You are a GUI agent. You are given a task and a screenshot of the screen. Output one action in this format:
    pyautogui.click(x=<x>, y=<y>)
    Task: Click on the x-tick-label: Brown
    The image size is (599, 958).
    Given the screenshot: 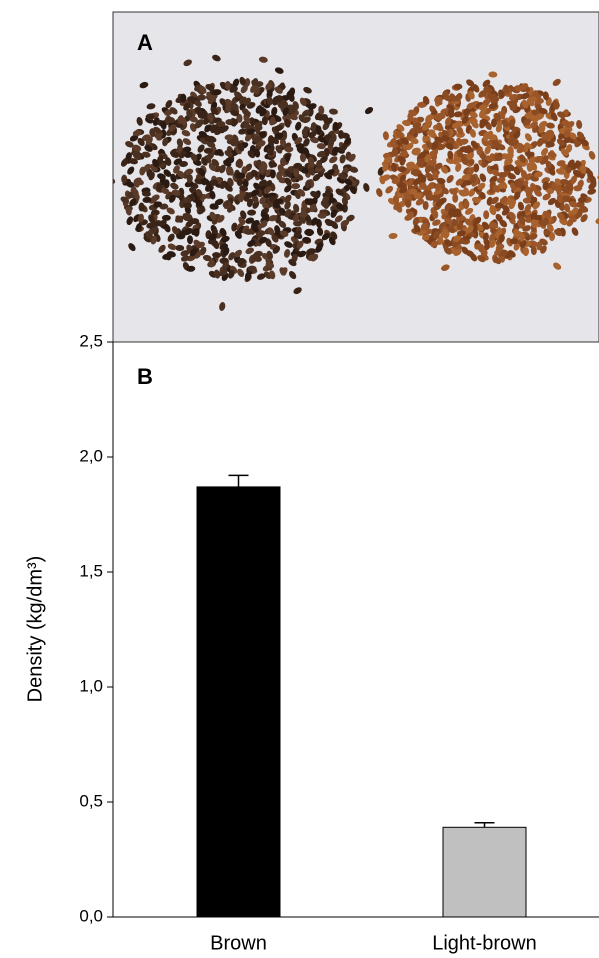 What is the action you would take?
    pyautogui.click(x=238, y=943)
    